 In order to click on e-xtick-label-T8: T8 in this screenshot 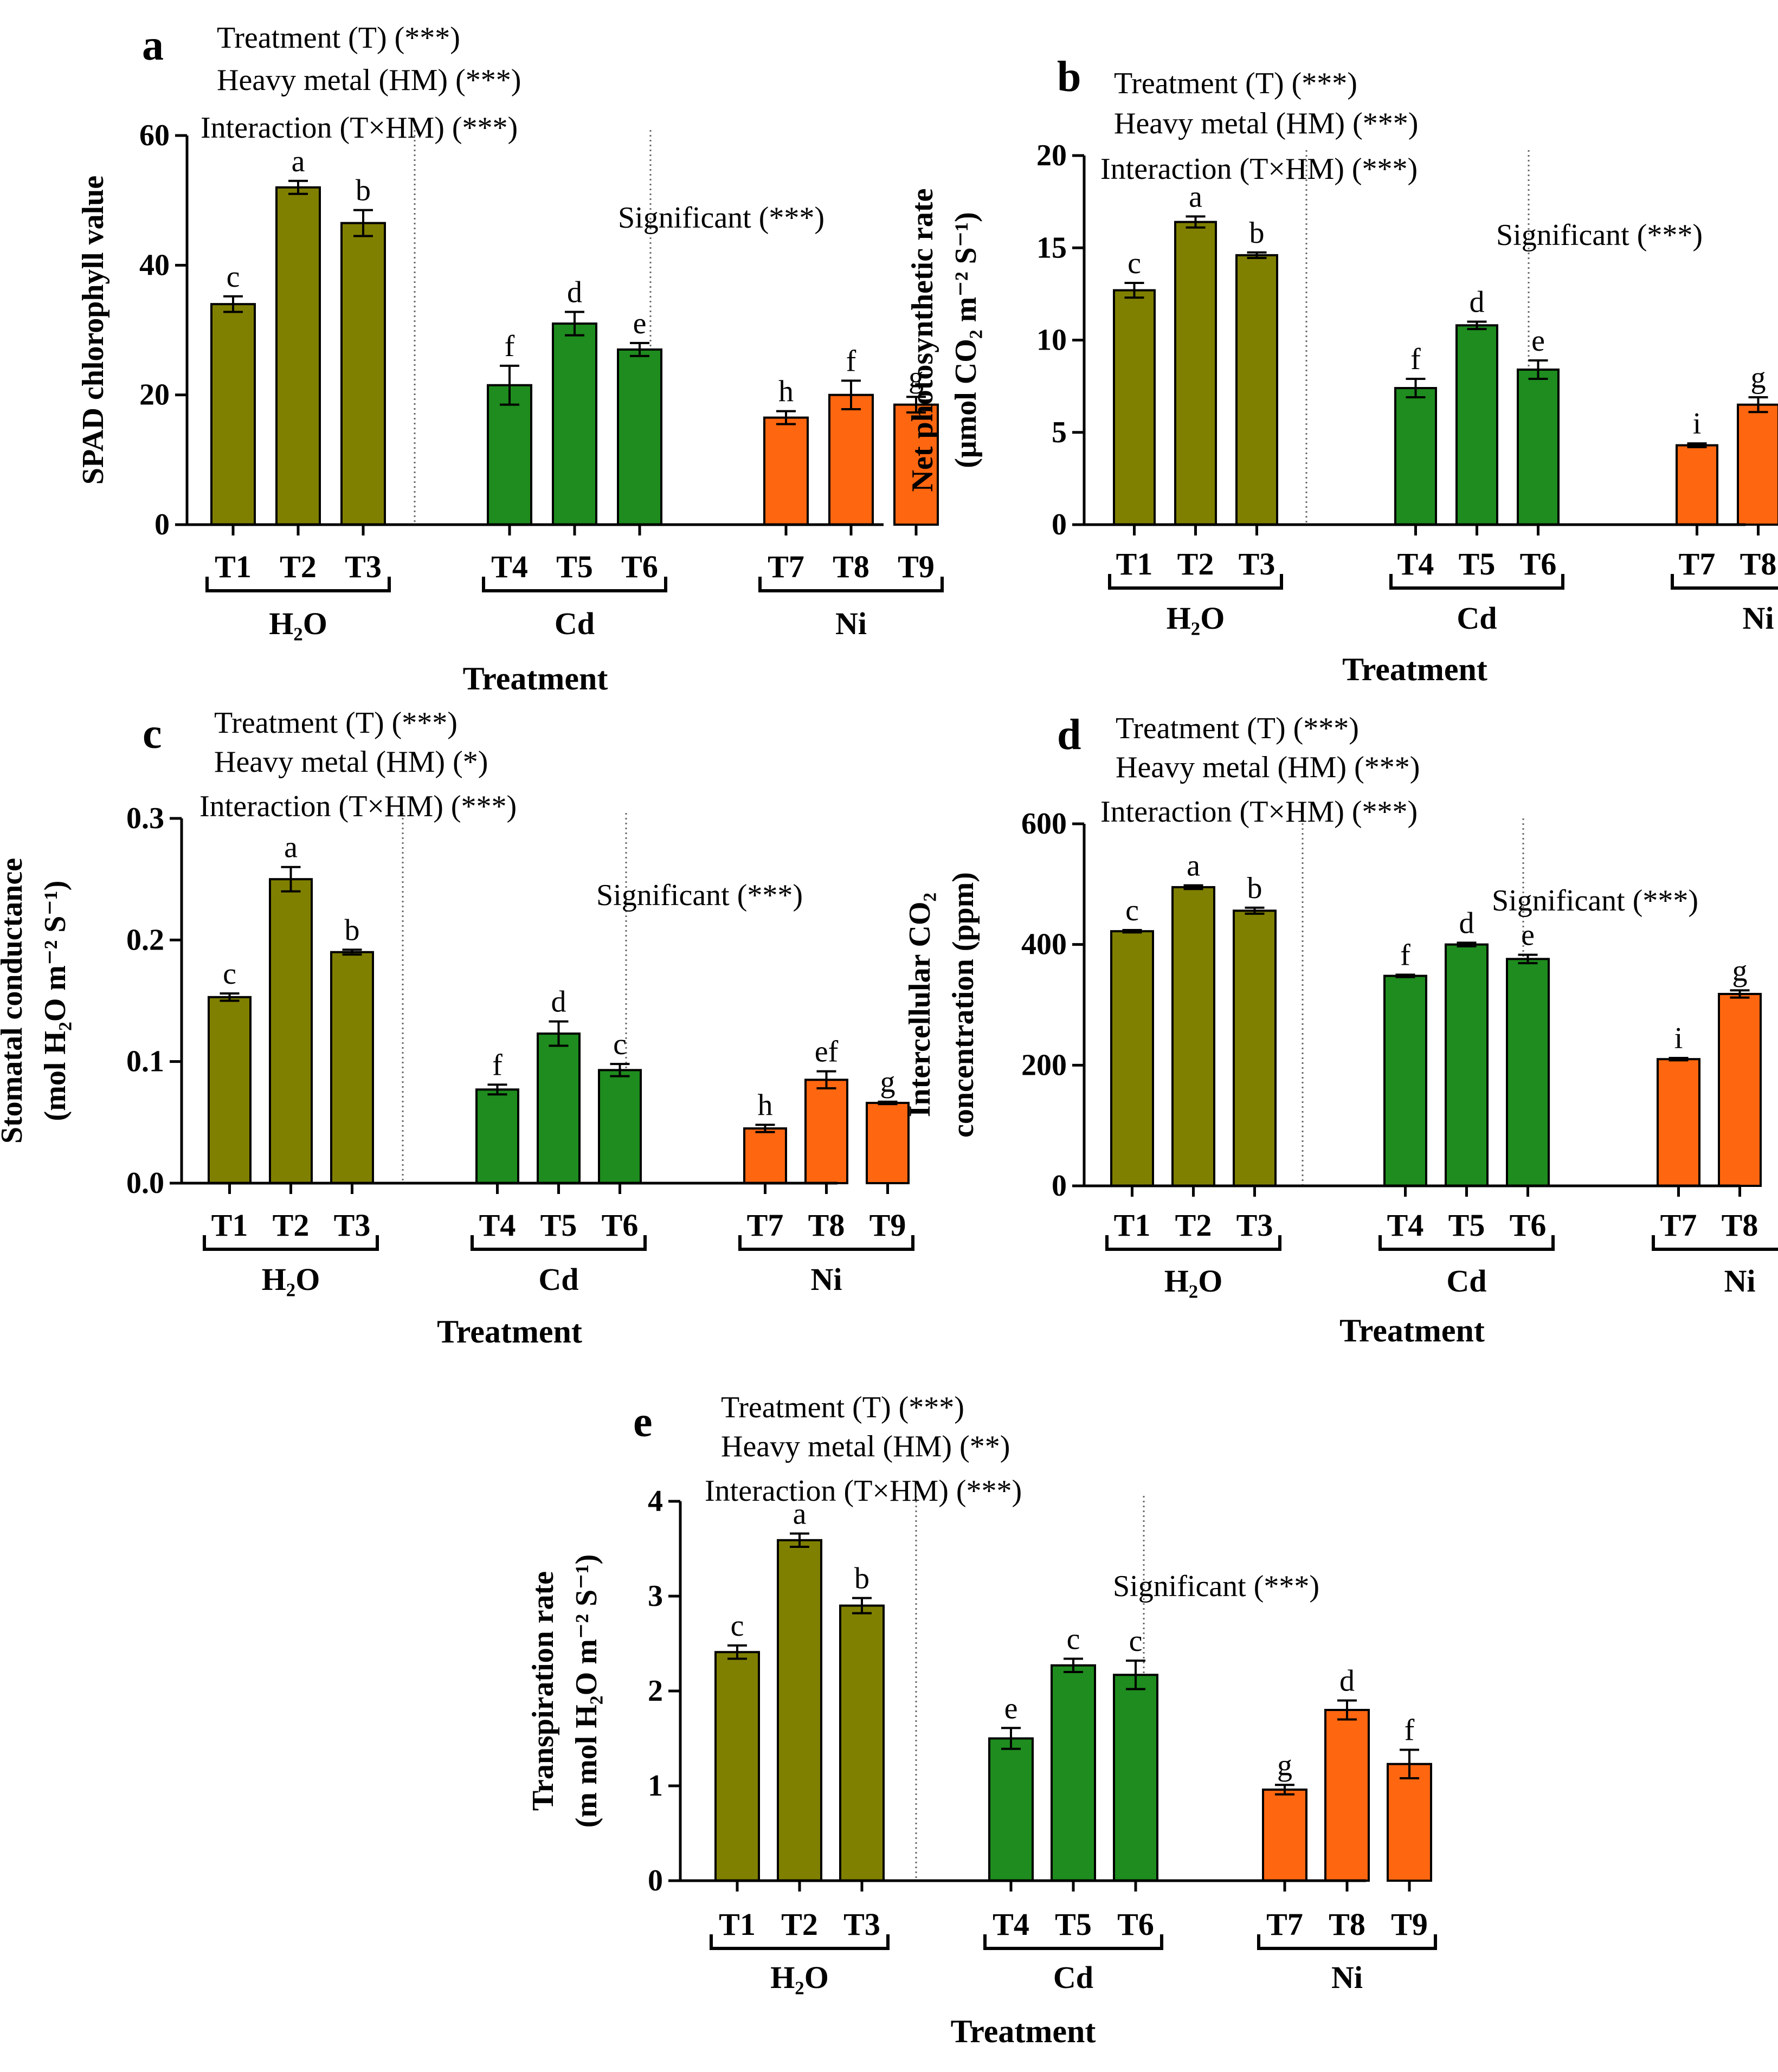, I will do `click(1347, 1924)`.